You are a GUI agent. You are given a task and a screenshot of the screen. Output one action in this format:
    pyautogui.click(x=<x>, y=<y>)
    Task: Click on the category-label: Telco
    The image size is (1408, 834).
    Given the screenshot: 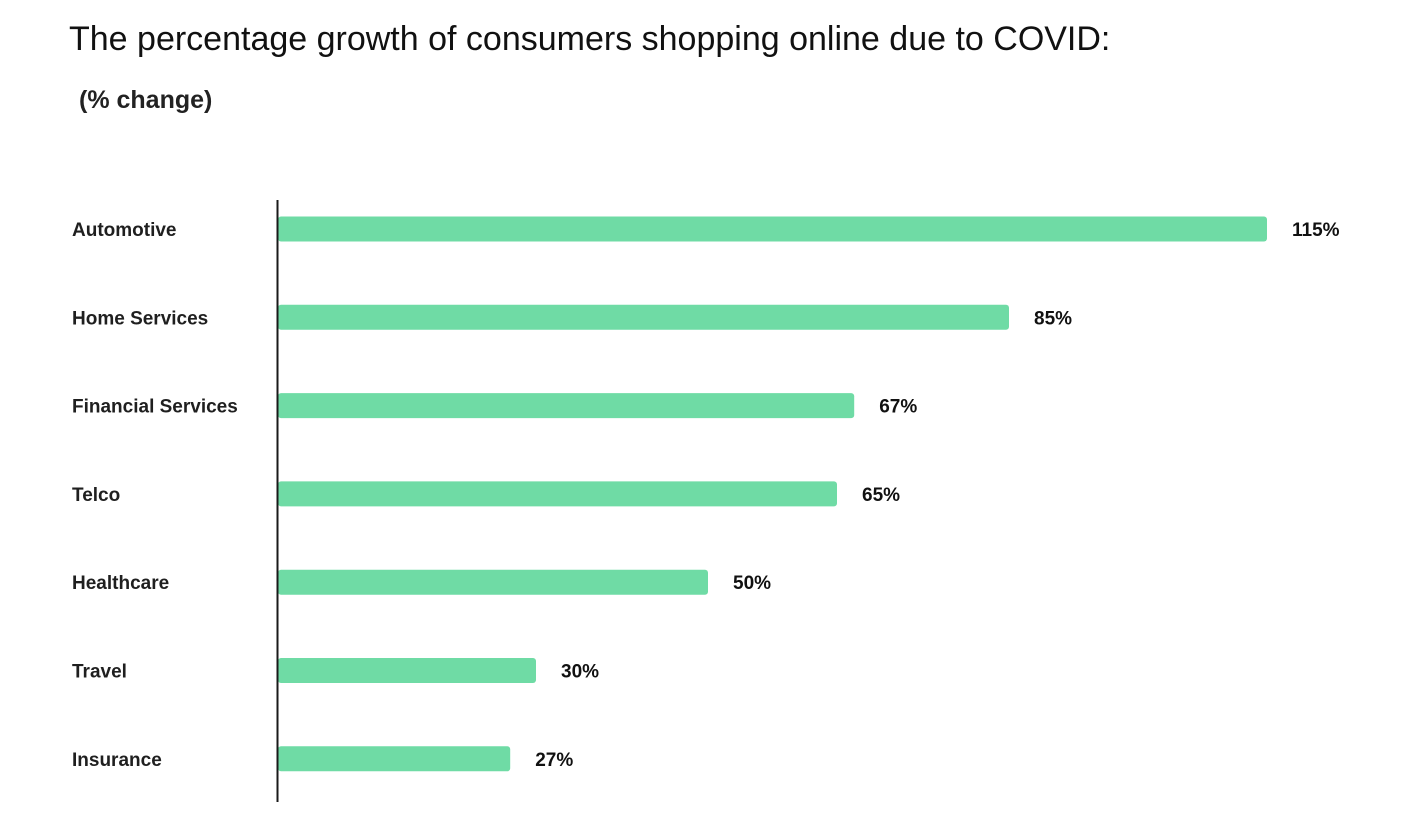 What is the action you would take?
    pyautogui.click(x=96, y=495)
    